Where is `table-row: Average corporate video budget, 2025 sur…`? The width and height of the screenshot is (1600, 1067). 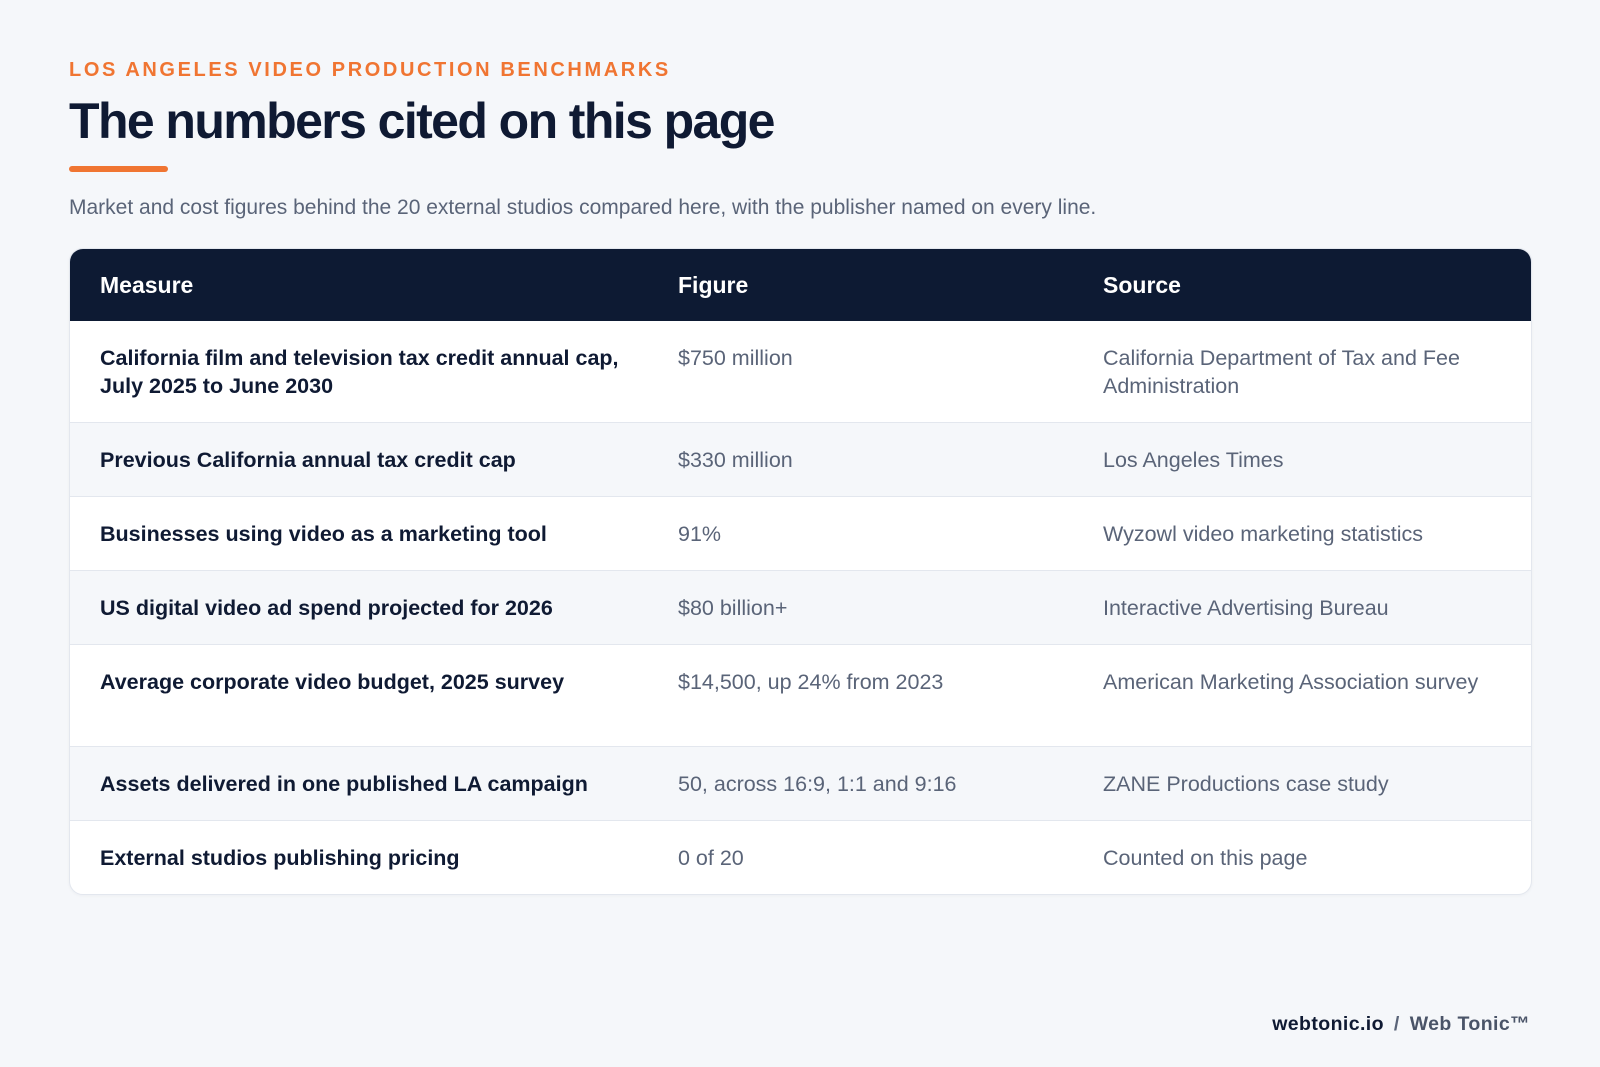 table-row: Average corporate video budget, 2025 sur… is located at coordinates (800, 695).